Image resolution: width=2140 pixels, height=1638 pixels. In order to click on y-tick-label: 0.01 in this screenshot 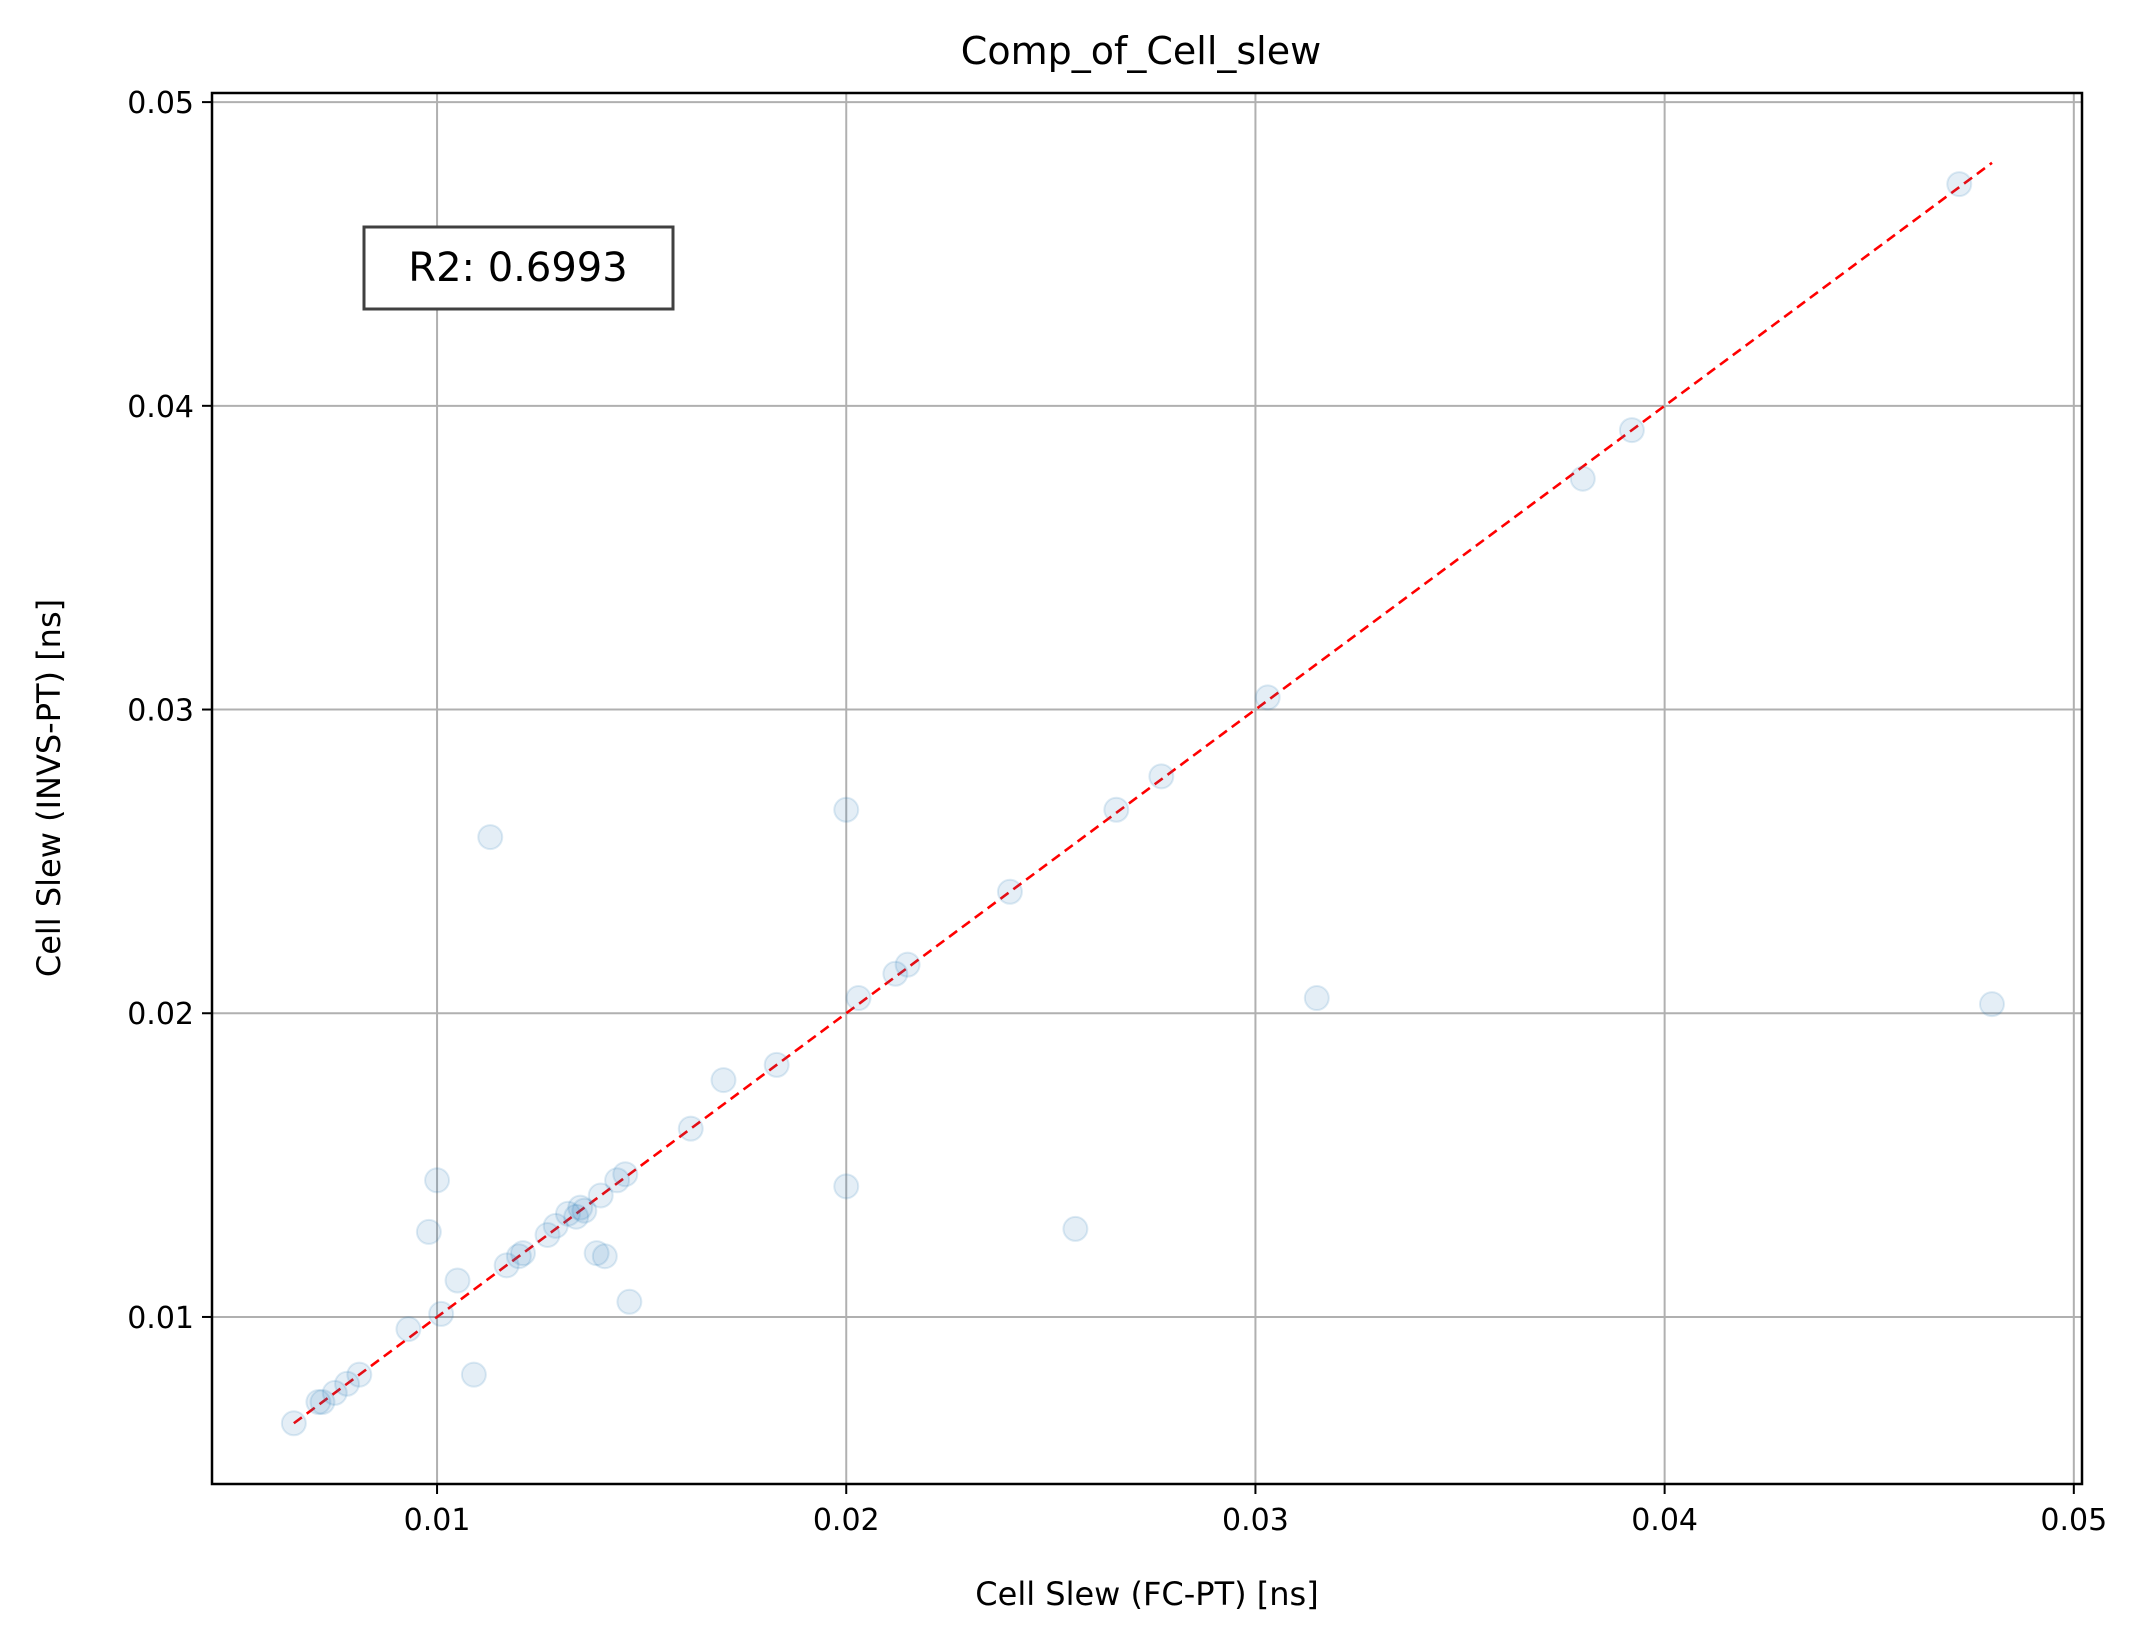, I will do `click(160, 1318)`.